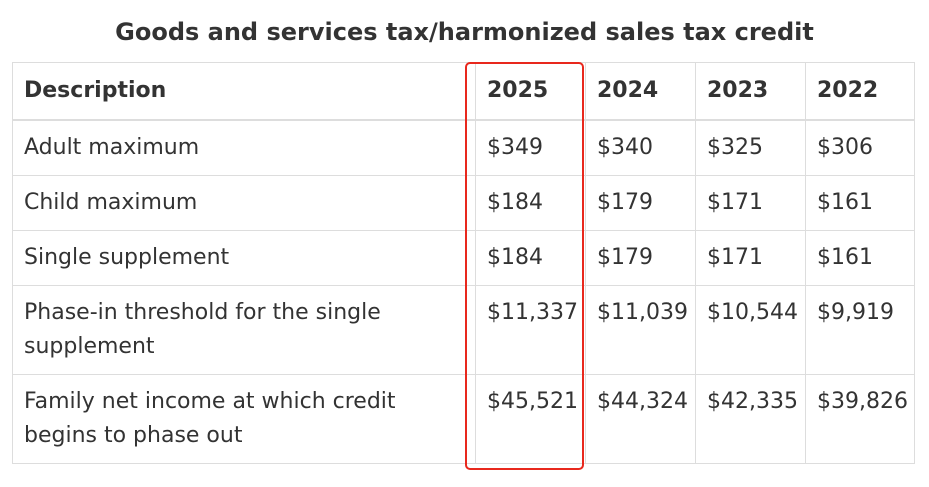 This screenshot has height=487, width=929. Describe the element at coordinates (244, 203) in the screenshot. I see `row-description: Child maximum` at that location.